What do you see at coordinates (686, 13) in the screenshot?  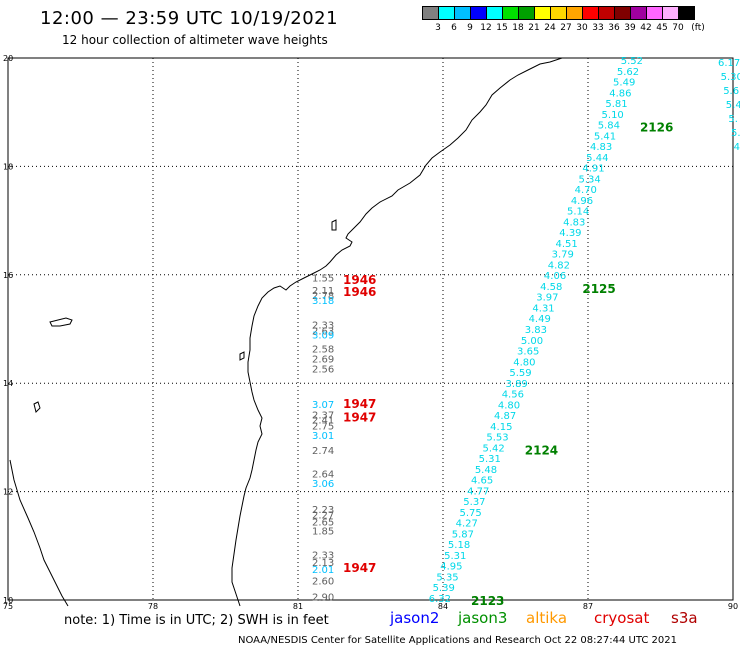 I see `legend-swatch` at bounding box center [686, 13].